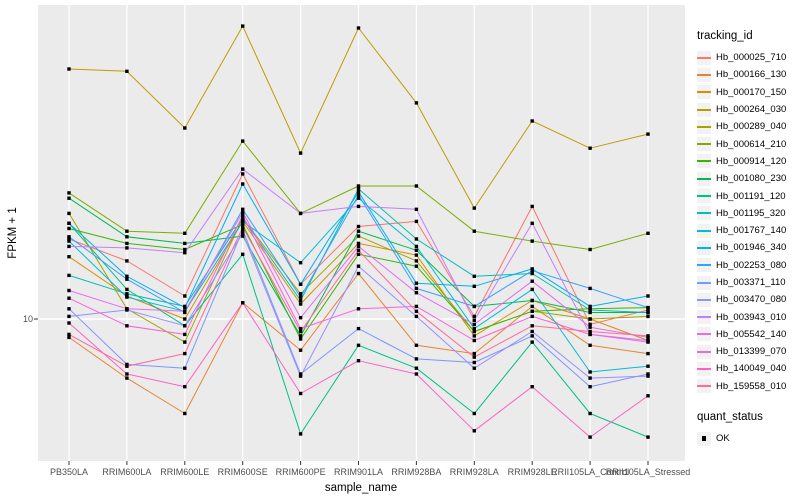  Describe the element at coordinates (725, 36) in the screenshot. I see `legend-title-tracking-id: tracking_id` at that location.